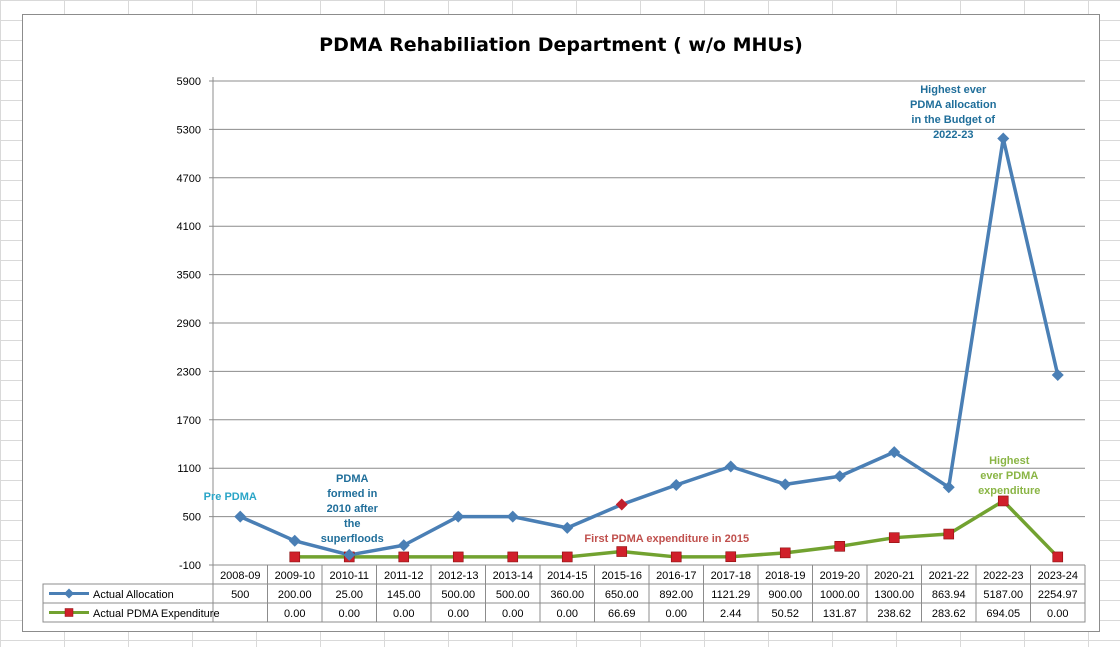 The height and width of the screenshot is (647, 1120). Describe the element at coordinates (352, 539) in the screenshot. I see `annotation-text: superfloods` at that location.